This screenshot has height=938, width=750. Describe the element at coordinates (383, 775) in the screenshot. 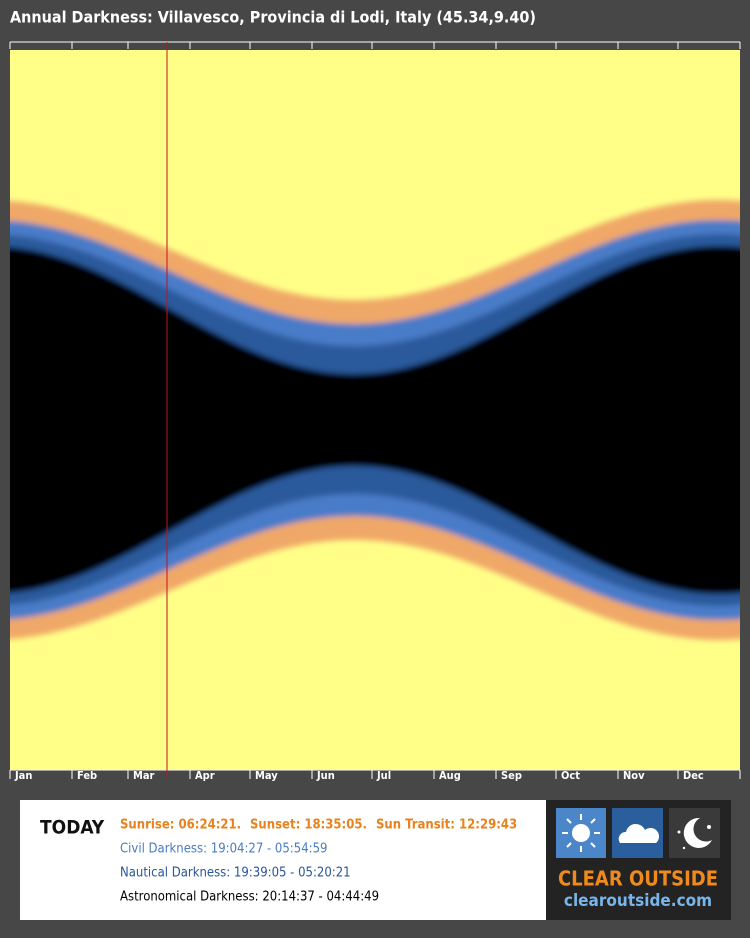

I see `month-label: Jul` at that location.